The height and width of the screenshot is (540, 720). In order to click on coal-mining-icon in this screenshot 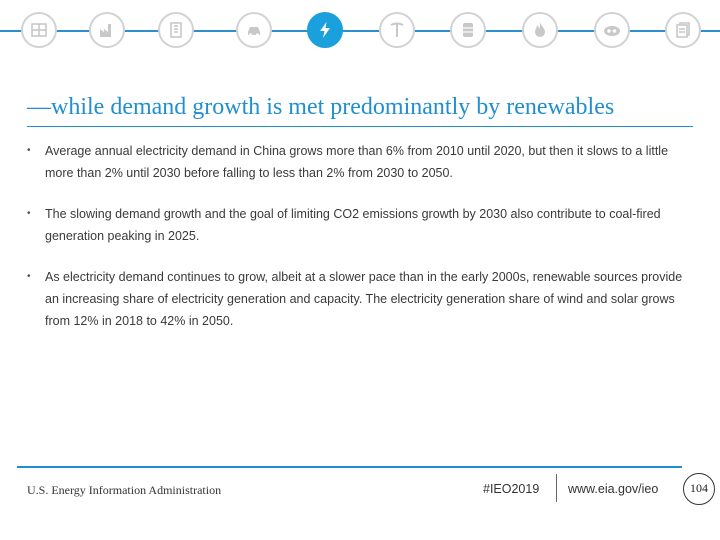, I will do `click(397, 30)`.